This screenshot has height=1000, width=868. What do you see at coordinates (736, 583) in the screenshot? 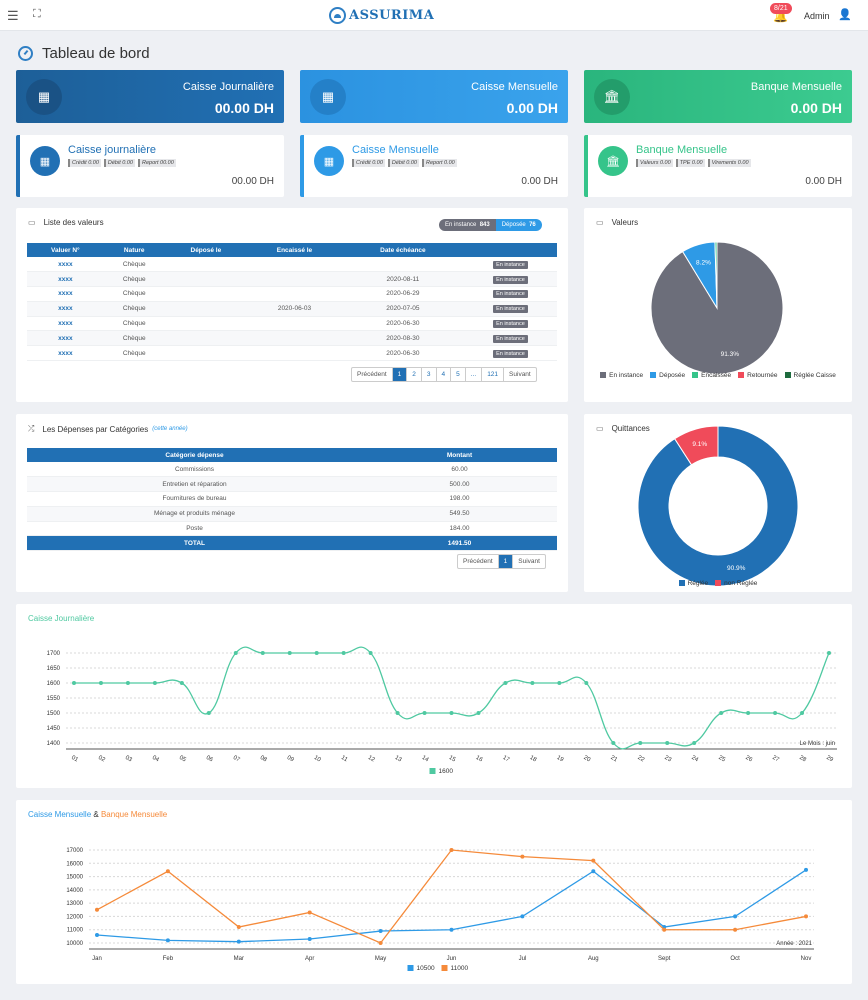
I see `legend-item: non Réglée` at bounding box center [736, 583].